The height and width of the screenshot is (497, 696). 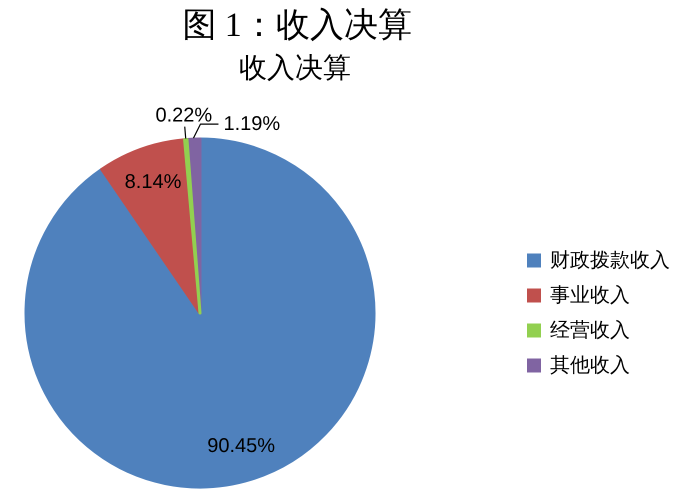 What do you see at coordinates (297, 25) in the screenshot?
I see `title: 图 1：收入决算` at bounding box center [297, 25].